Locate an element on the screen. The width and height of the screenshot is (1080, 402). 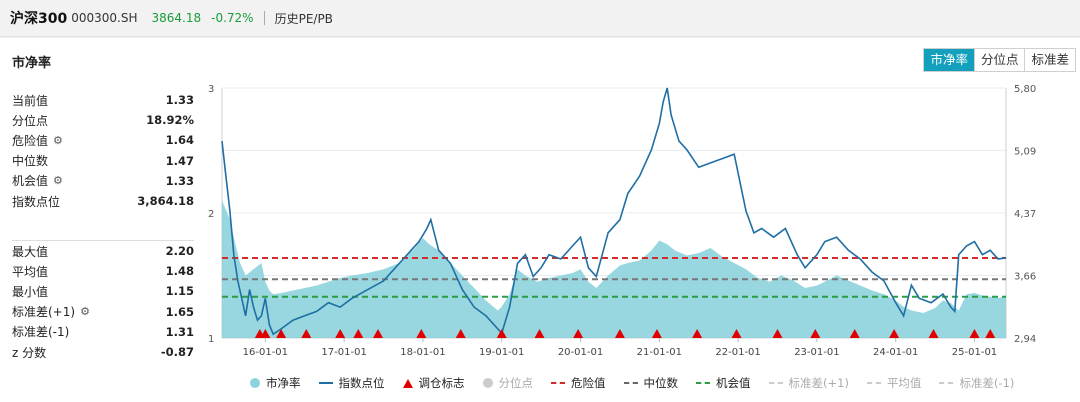
y-right-tick-label: 4,378 is located at coordinates (1025, 214).